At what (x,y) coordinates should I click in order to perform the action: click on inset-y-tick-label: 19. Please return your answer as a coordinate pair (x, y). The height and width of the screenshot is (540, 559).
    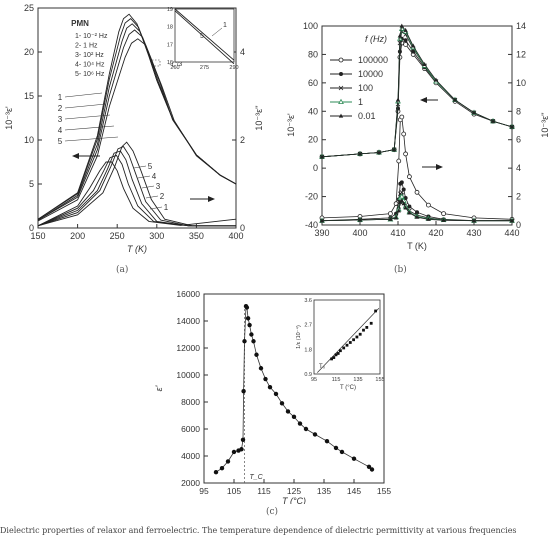
    Looking at the image, I should click on (170, 10).